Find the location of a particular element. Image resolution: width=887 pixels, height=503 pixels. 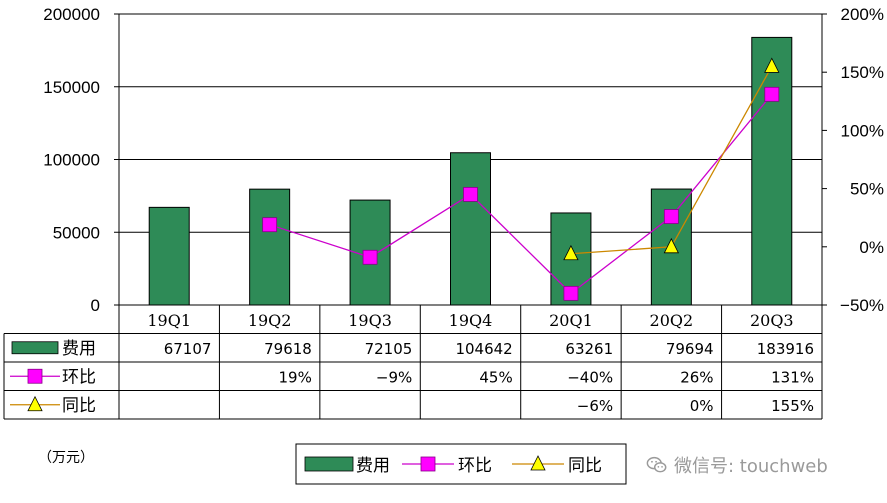

watermark: 微信号: touchweb is located at coordinates (737, 465).